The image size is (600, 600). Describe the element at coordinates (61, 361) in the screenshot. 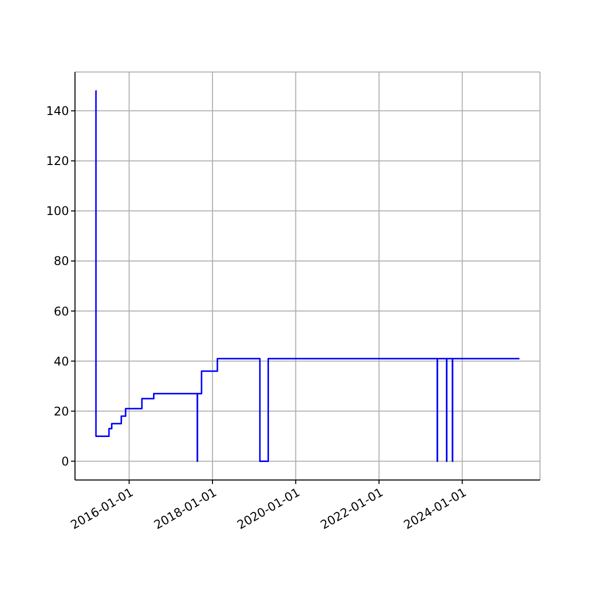

I see `y-tick-label: 40` at that location.